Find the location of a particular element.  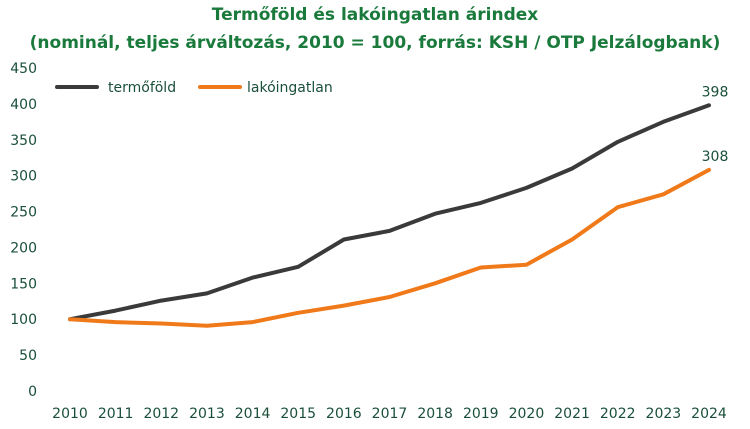

x-tick-label: 2024 is located at coordinates (709, 414).